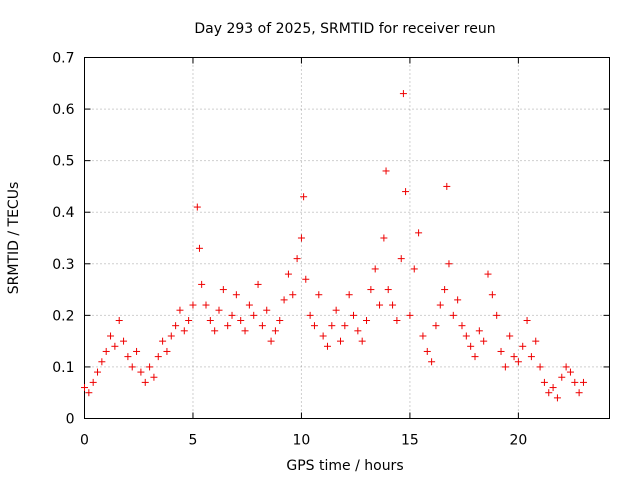 Image resolution: width=640 pixels, height=480 pixels. I want to click on y-tick-label: 0.2, so click(63, 316).